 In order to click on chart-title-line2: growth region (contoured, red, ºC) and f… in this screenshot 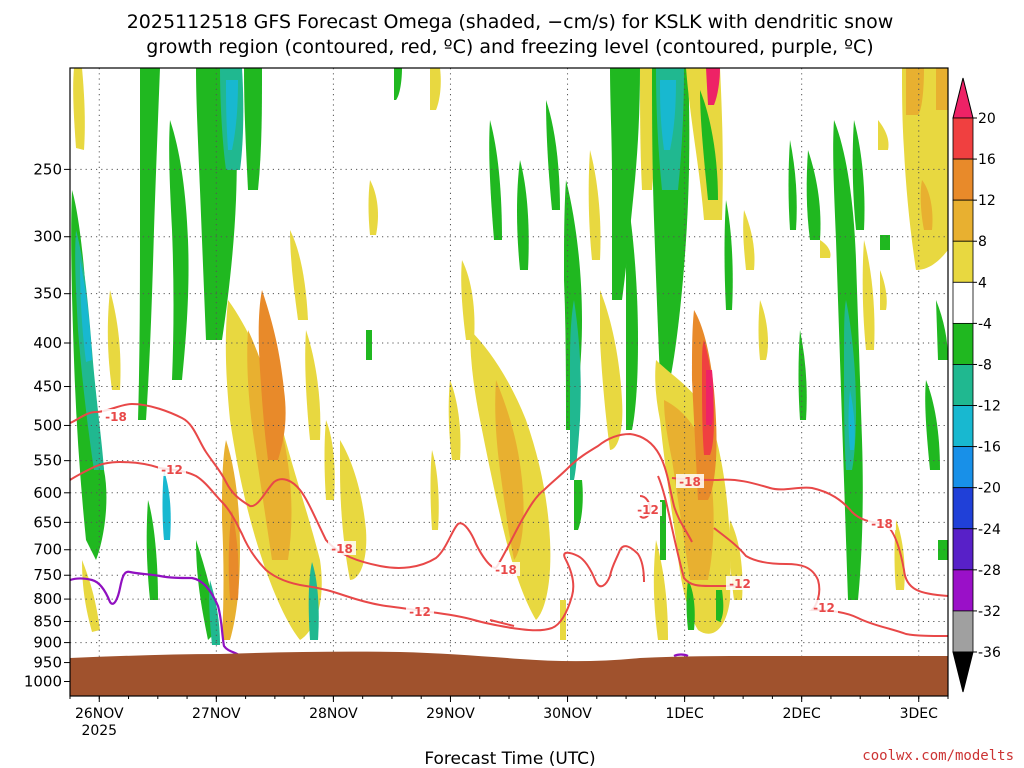, I will do `click(509, 47)`.